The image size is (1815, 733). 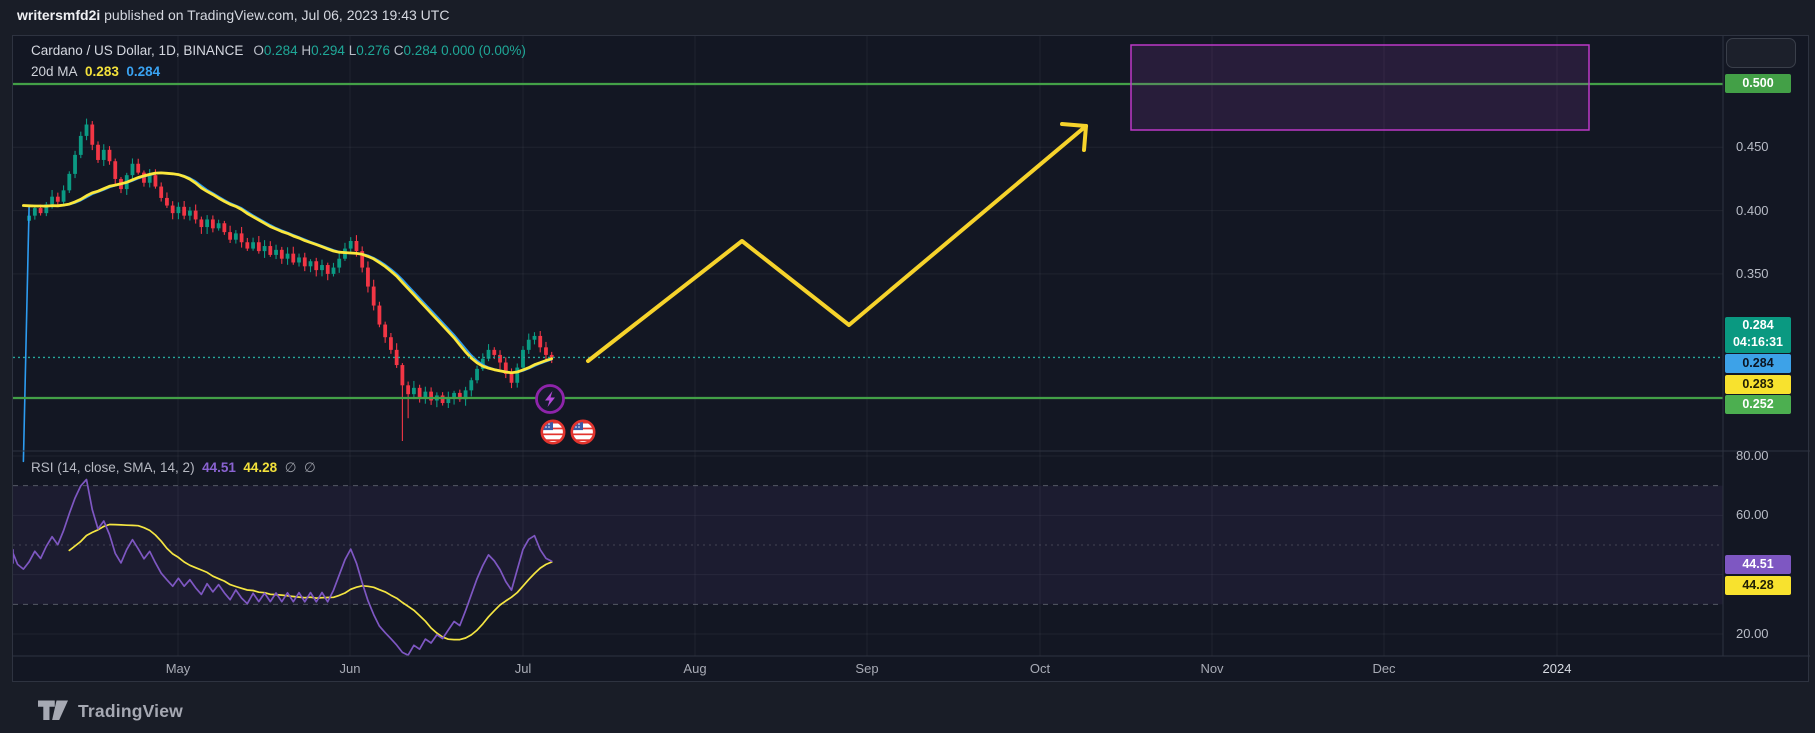 I want to click on ohlc-val-H: 0.294, so click(x=330, y=50).